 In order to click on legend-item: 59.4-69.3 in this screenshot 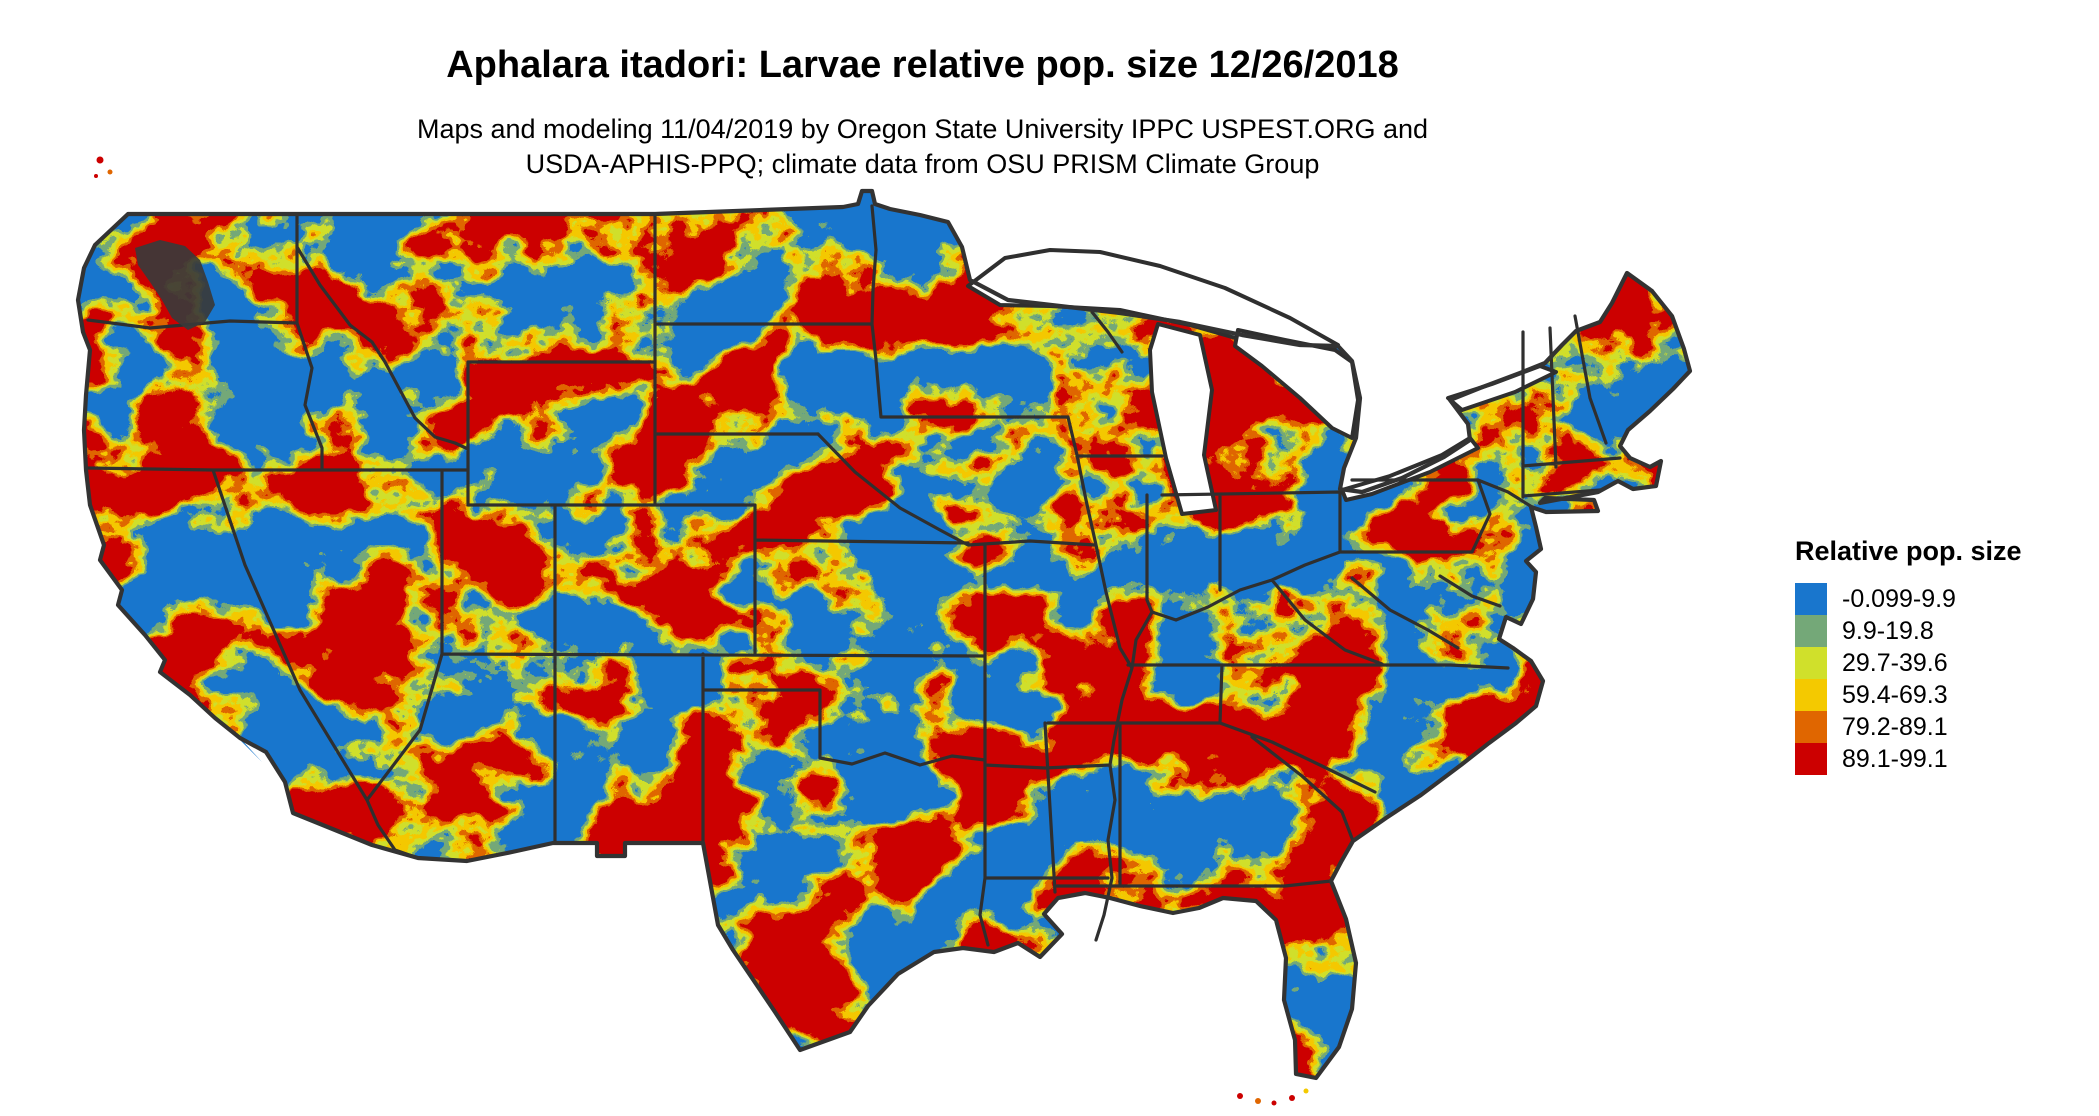, I will do `click(1908, 695)`.